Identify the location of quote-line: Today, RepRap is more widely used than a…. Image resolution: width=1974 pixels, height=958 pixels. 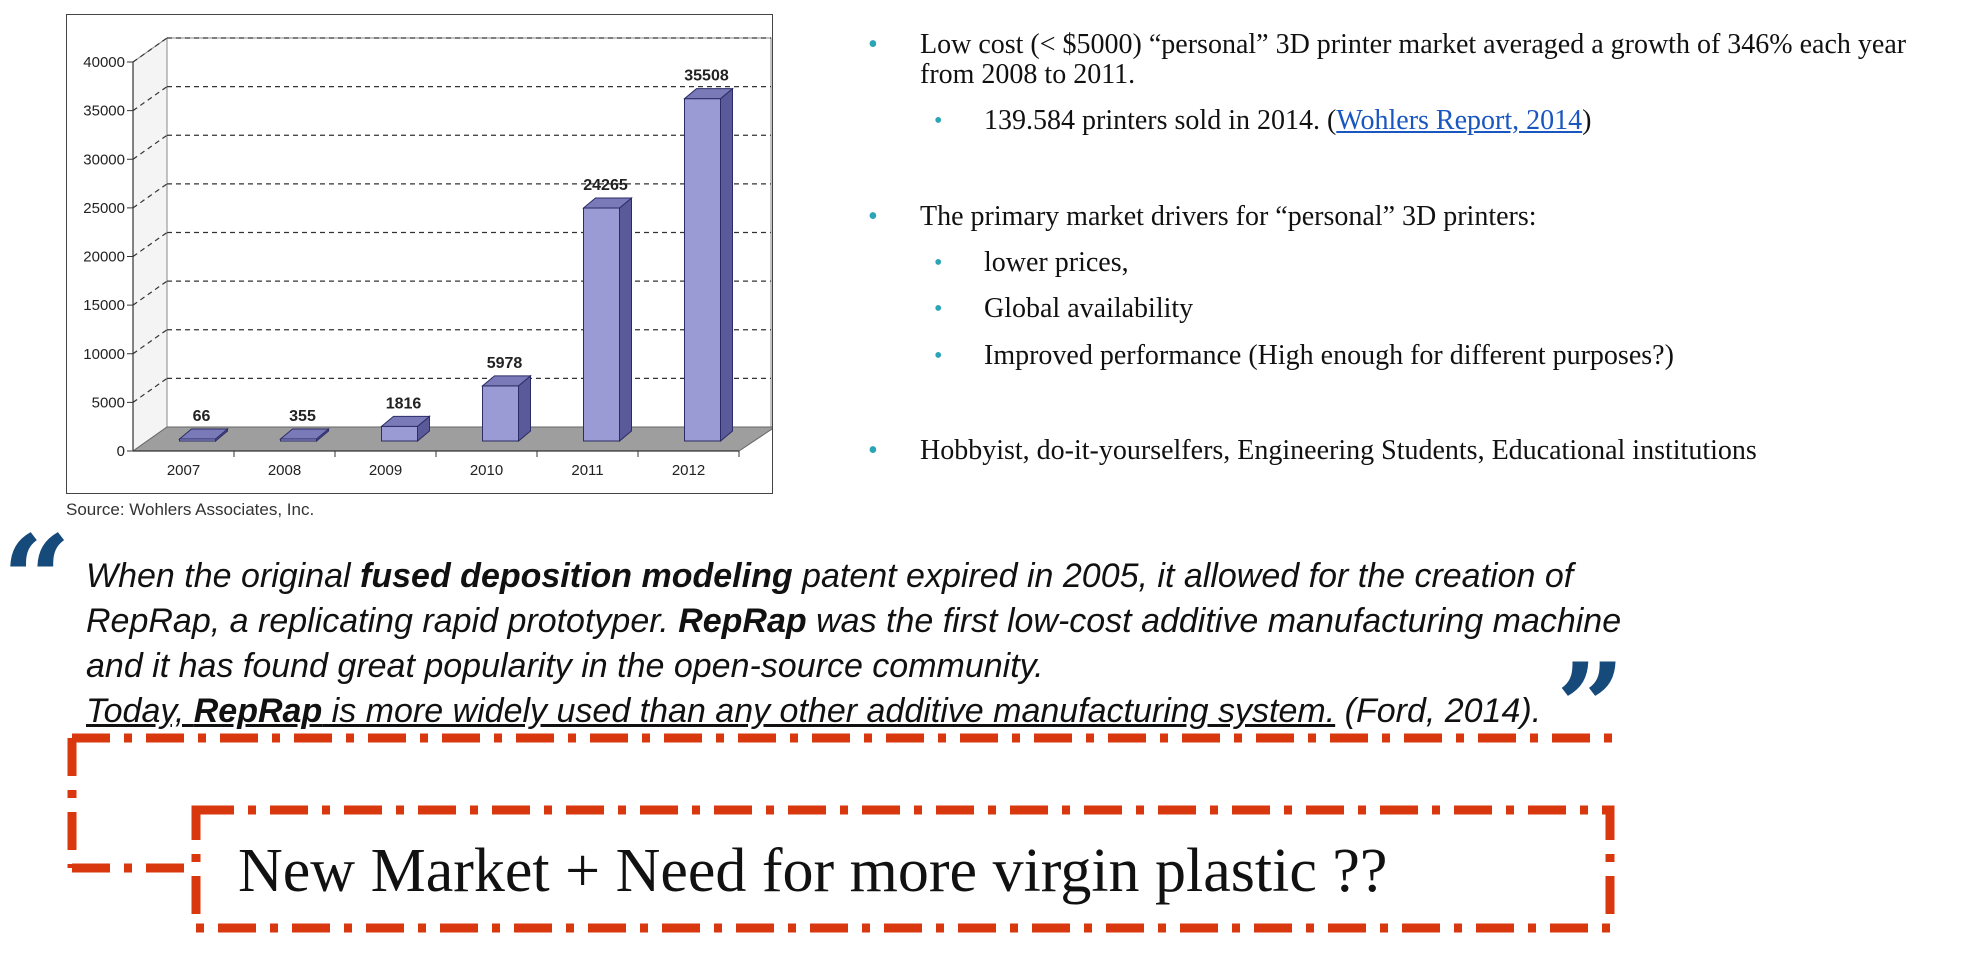
(814, 711).